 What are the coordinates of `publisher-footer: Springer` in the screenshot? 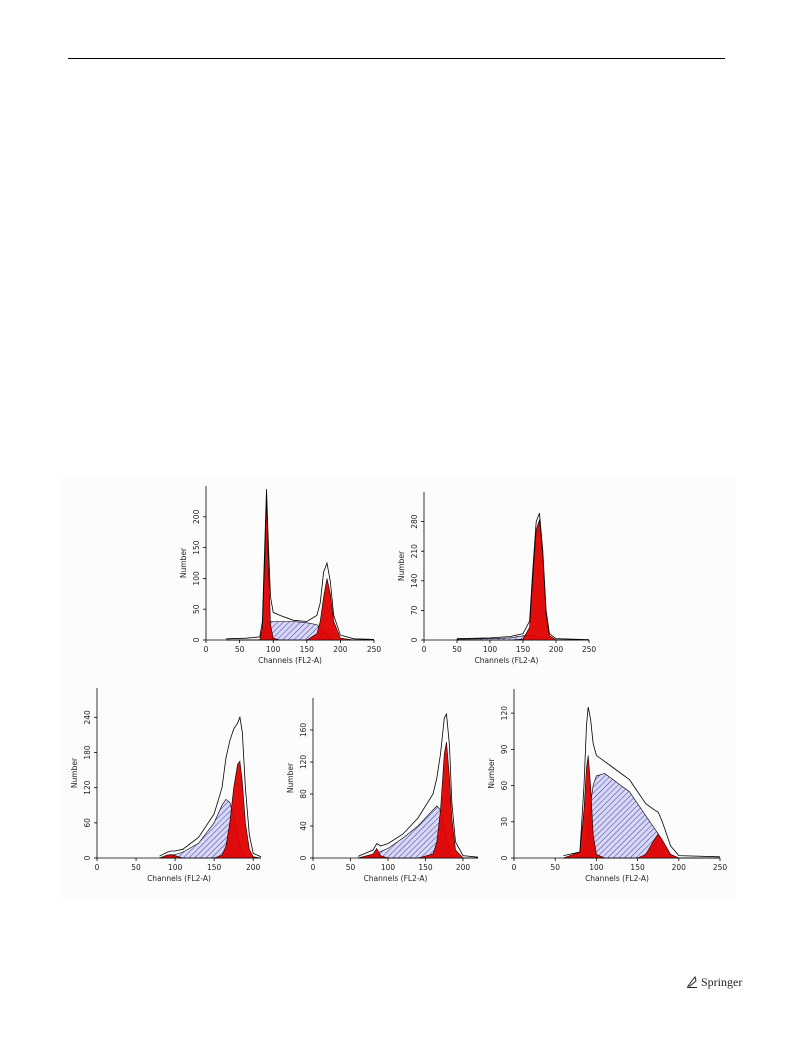 It's located at (714, 982).